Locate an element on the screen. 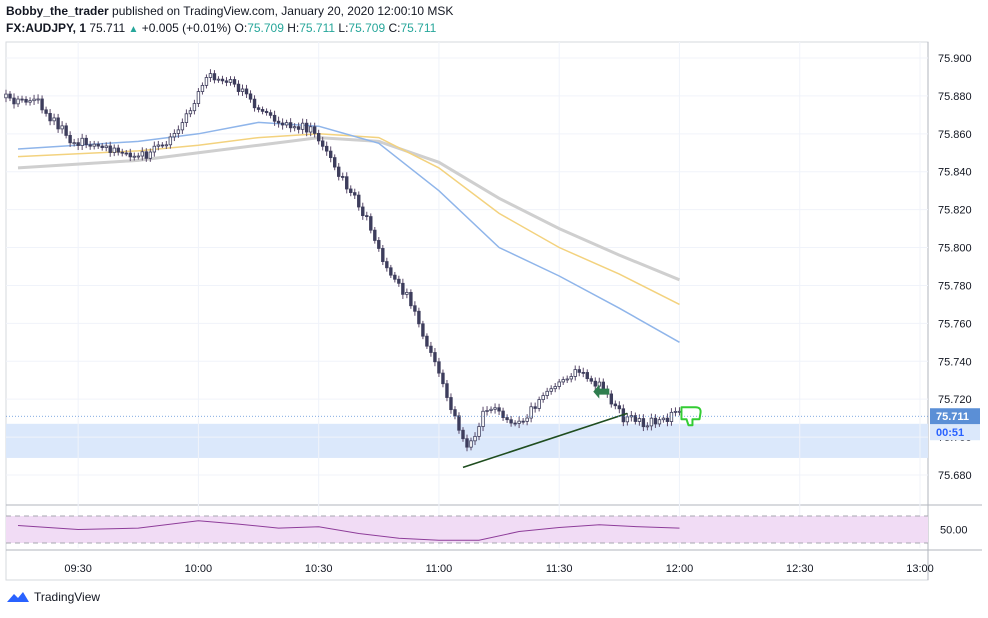 The image size is (988, 618). time-tick-label: 12:30 is located at coordinates (800, 569).